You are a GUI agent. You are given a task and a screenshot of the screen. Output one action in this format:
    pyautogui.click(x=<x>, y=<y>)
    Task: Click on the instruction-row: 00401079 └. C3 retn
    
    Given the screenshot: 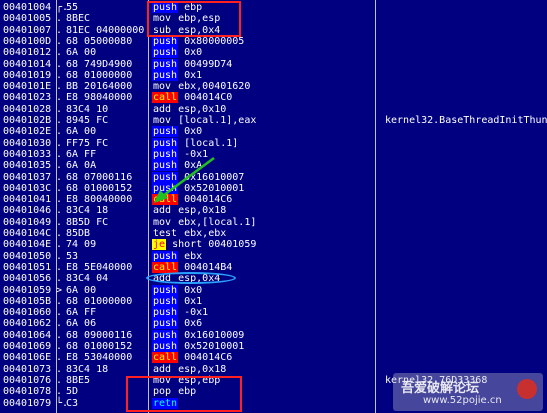 What is the action you would take?
    pyautogui.click(x=273, y=403)
    